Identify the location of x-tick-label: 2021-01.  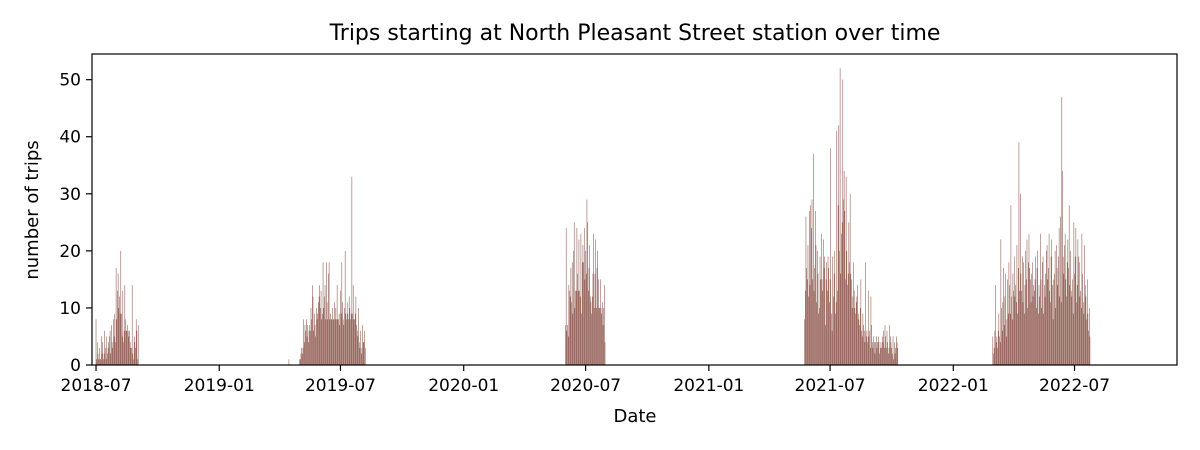
(708, 386).